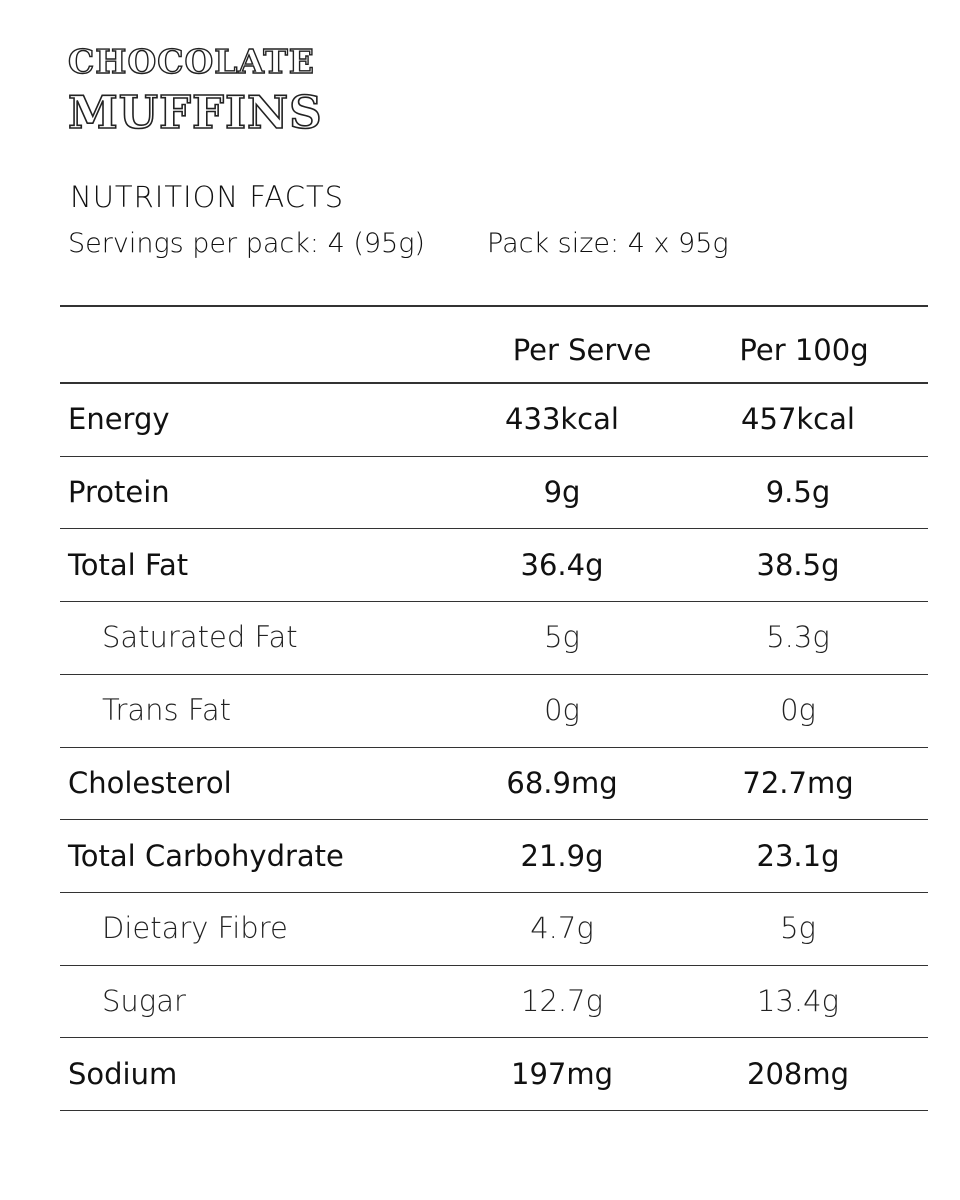  Describe the element at coordinates (798, 564) in the screenshot. I see `cell-value: 38.5g` at that location.